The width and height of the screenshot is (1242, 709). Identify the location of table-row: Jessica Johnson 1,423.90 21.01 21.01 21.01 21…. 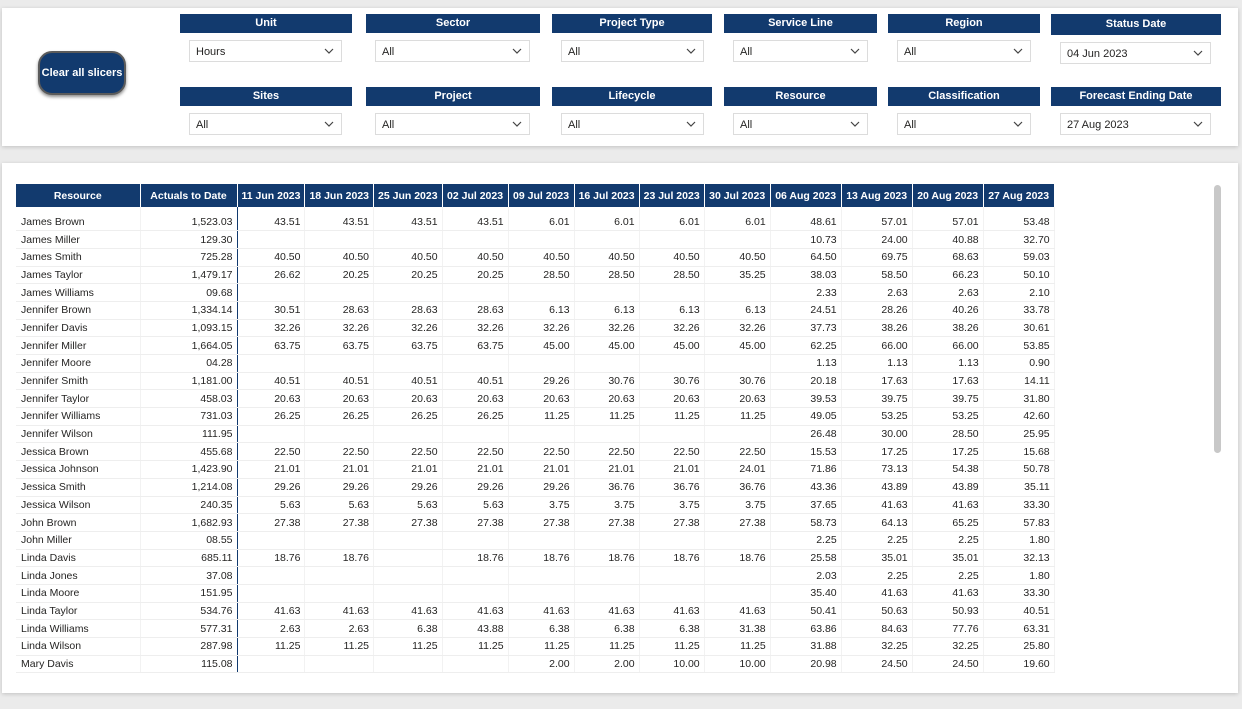
(535, 469).